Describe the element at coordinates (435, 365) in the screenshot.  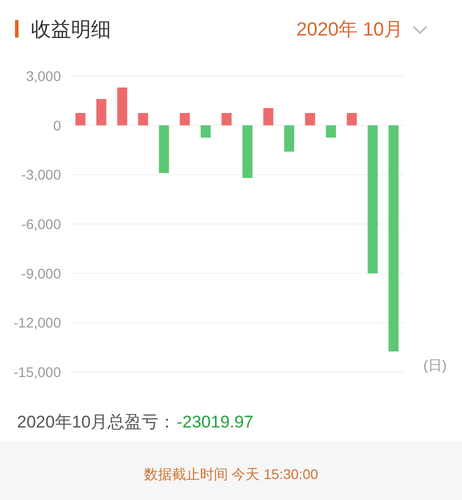
I see `x-axis-title: (日)` at that location.